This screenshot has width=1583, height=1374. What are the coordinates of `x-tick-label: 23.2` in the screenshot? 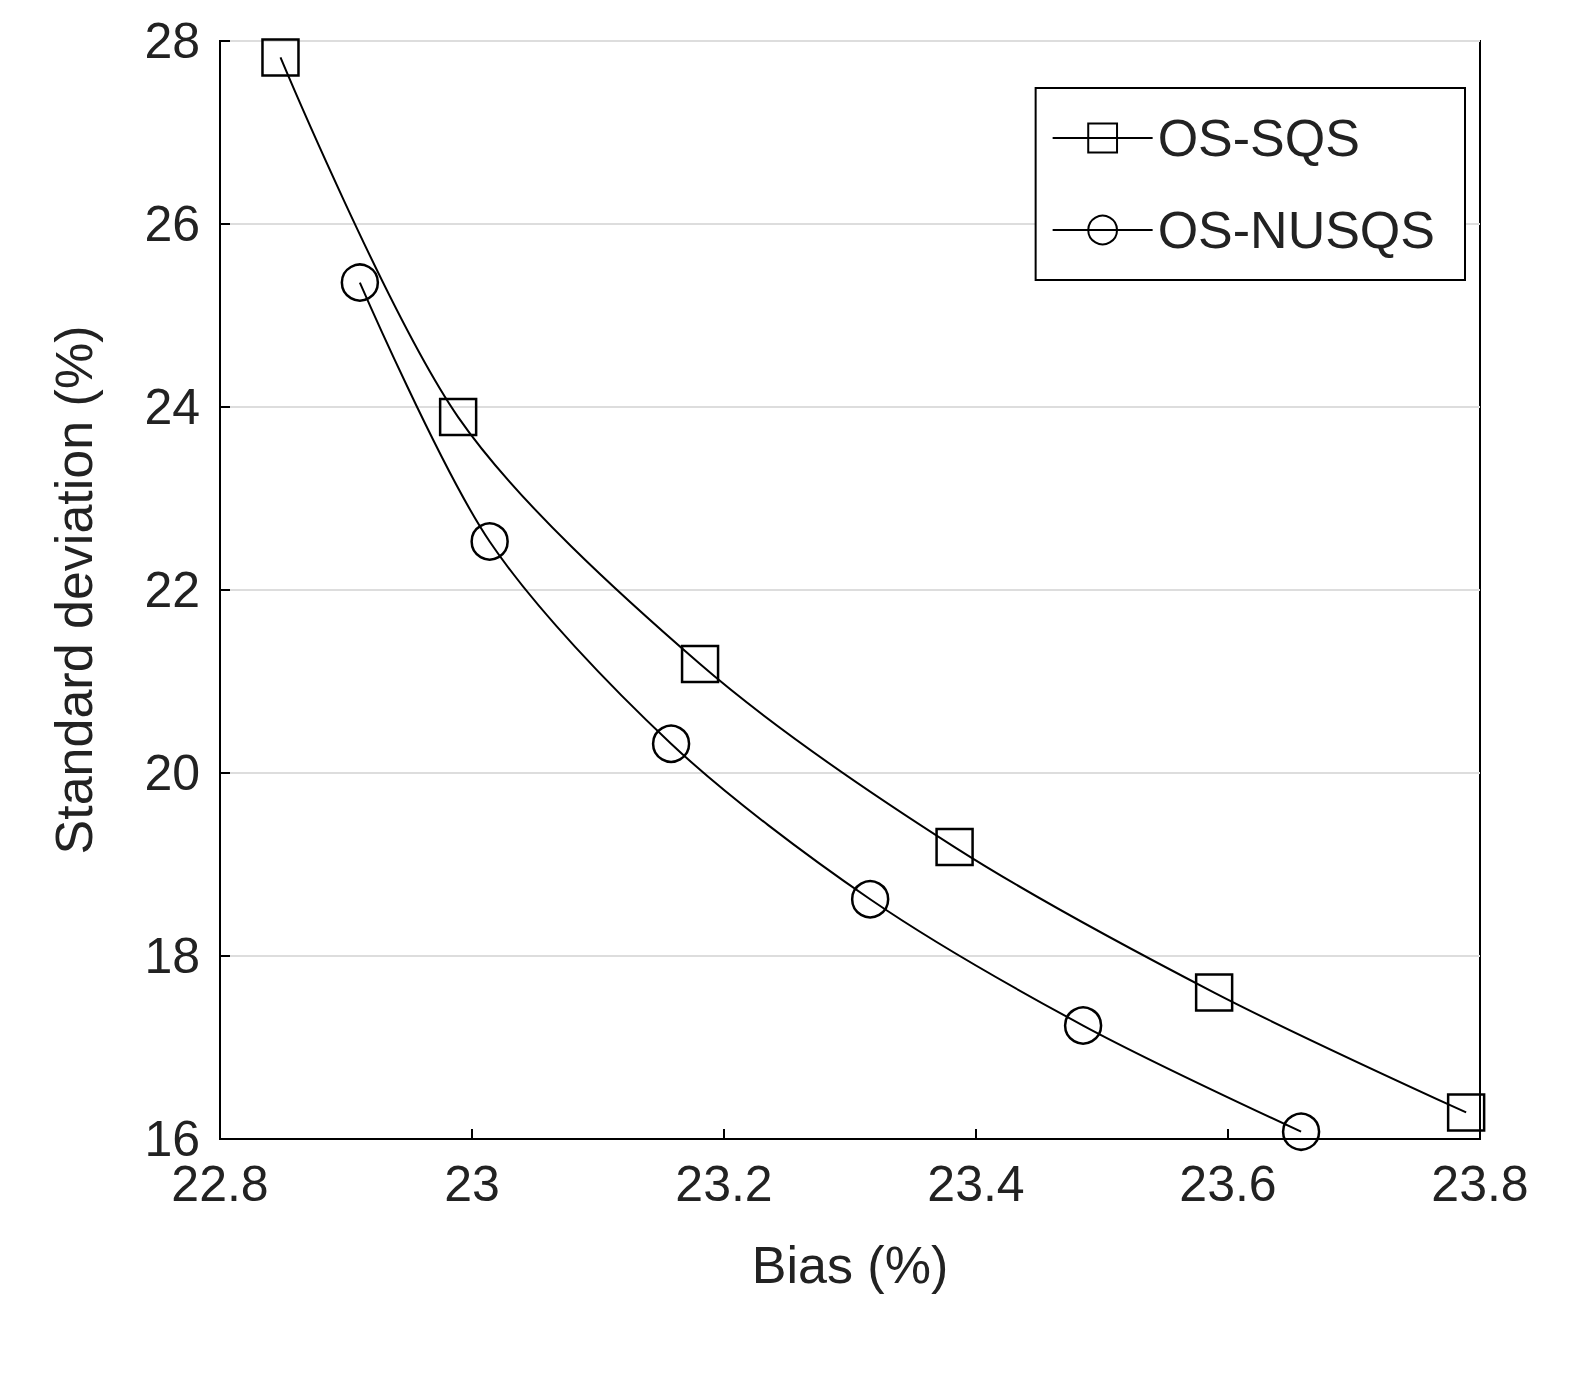 It's located at (724, 1184).